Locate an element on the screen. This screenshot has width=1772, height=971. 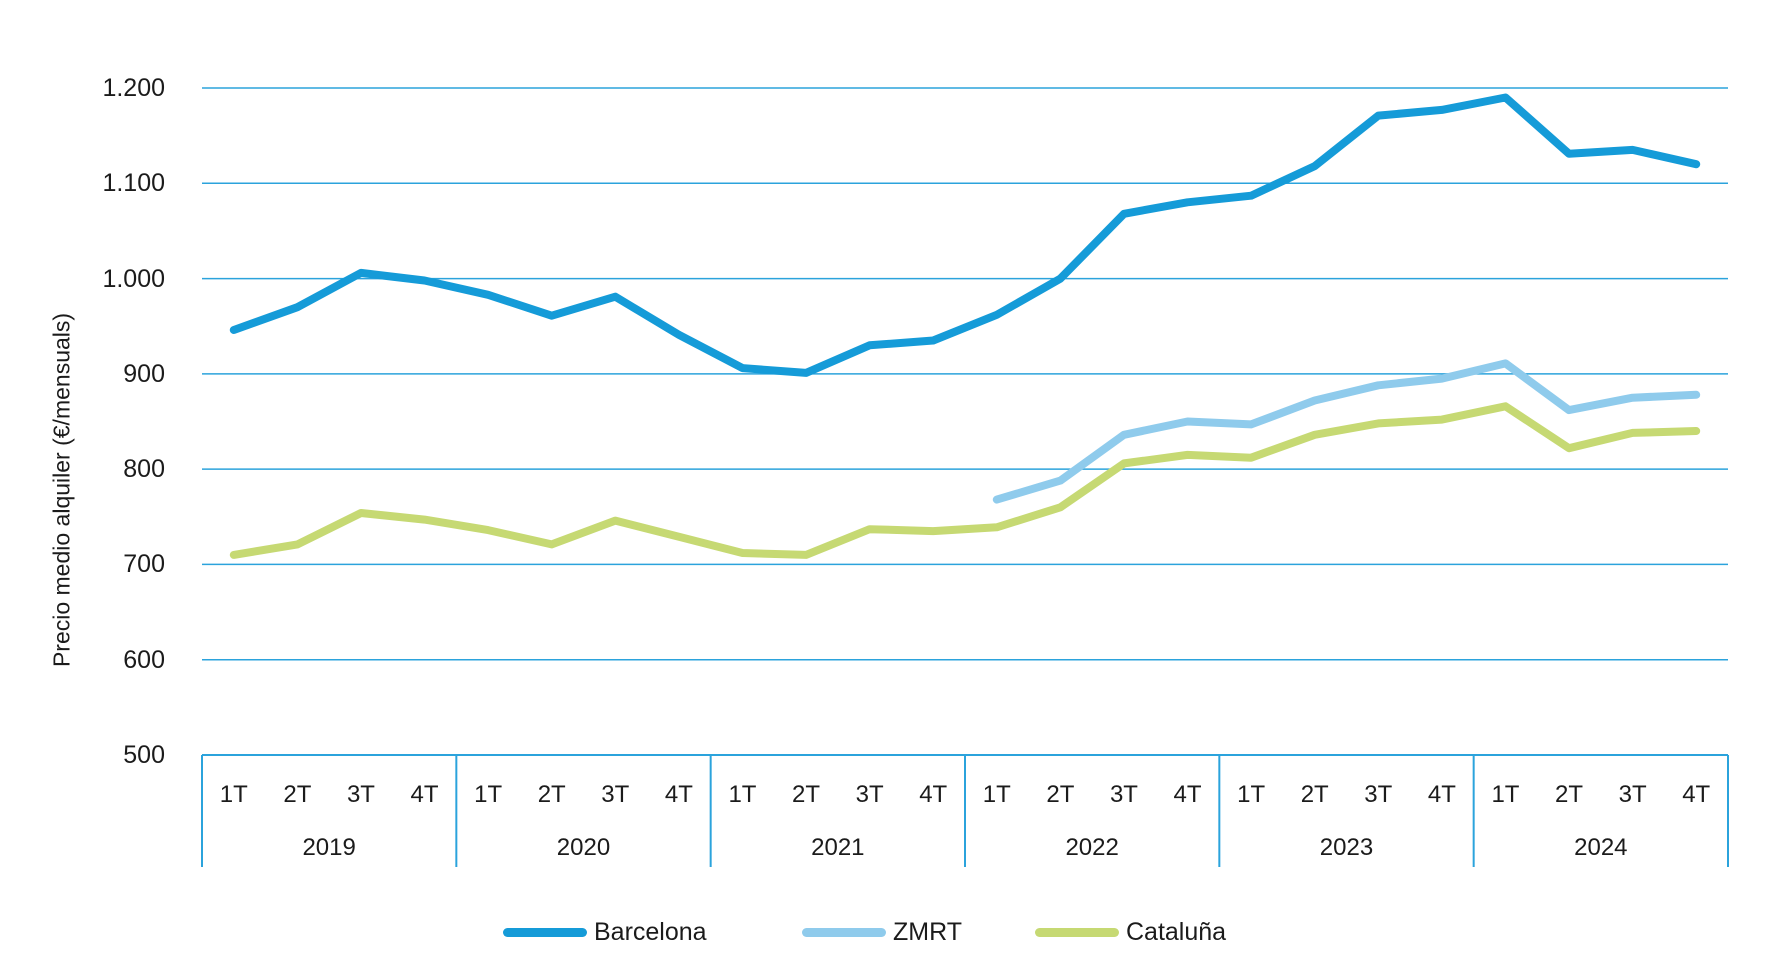
x-year-label-2022: 2022 is located at coordinates (1092, 847).